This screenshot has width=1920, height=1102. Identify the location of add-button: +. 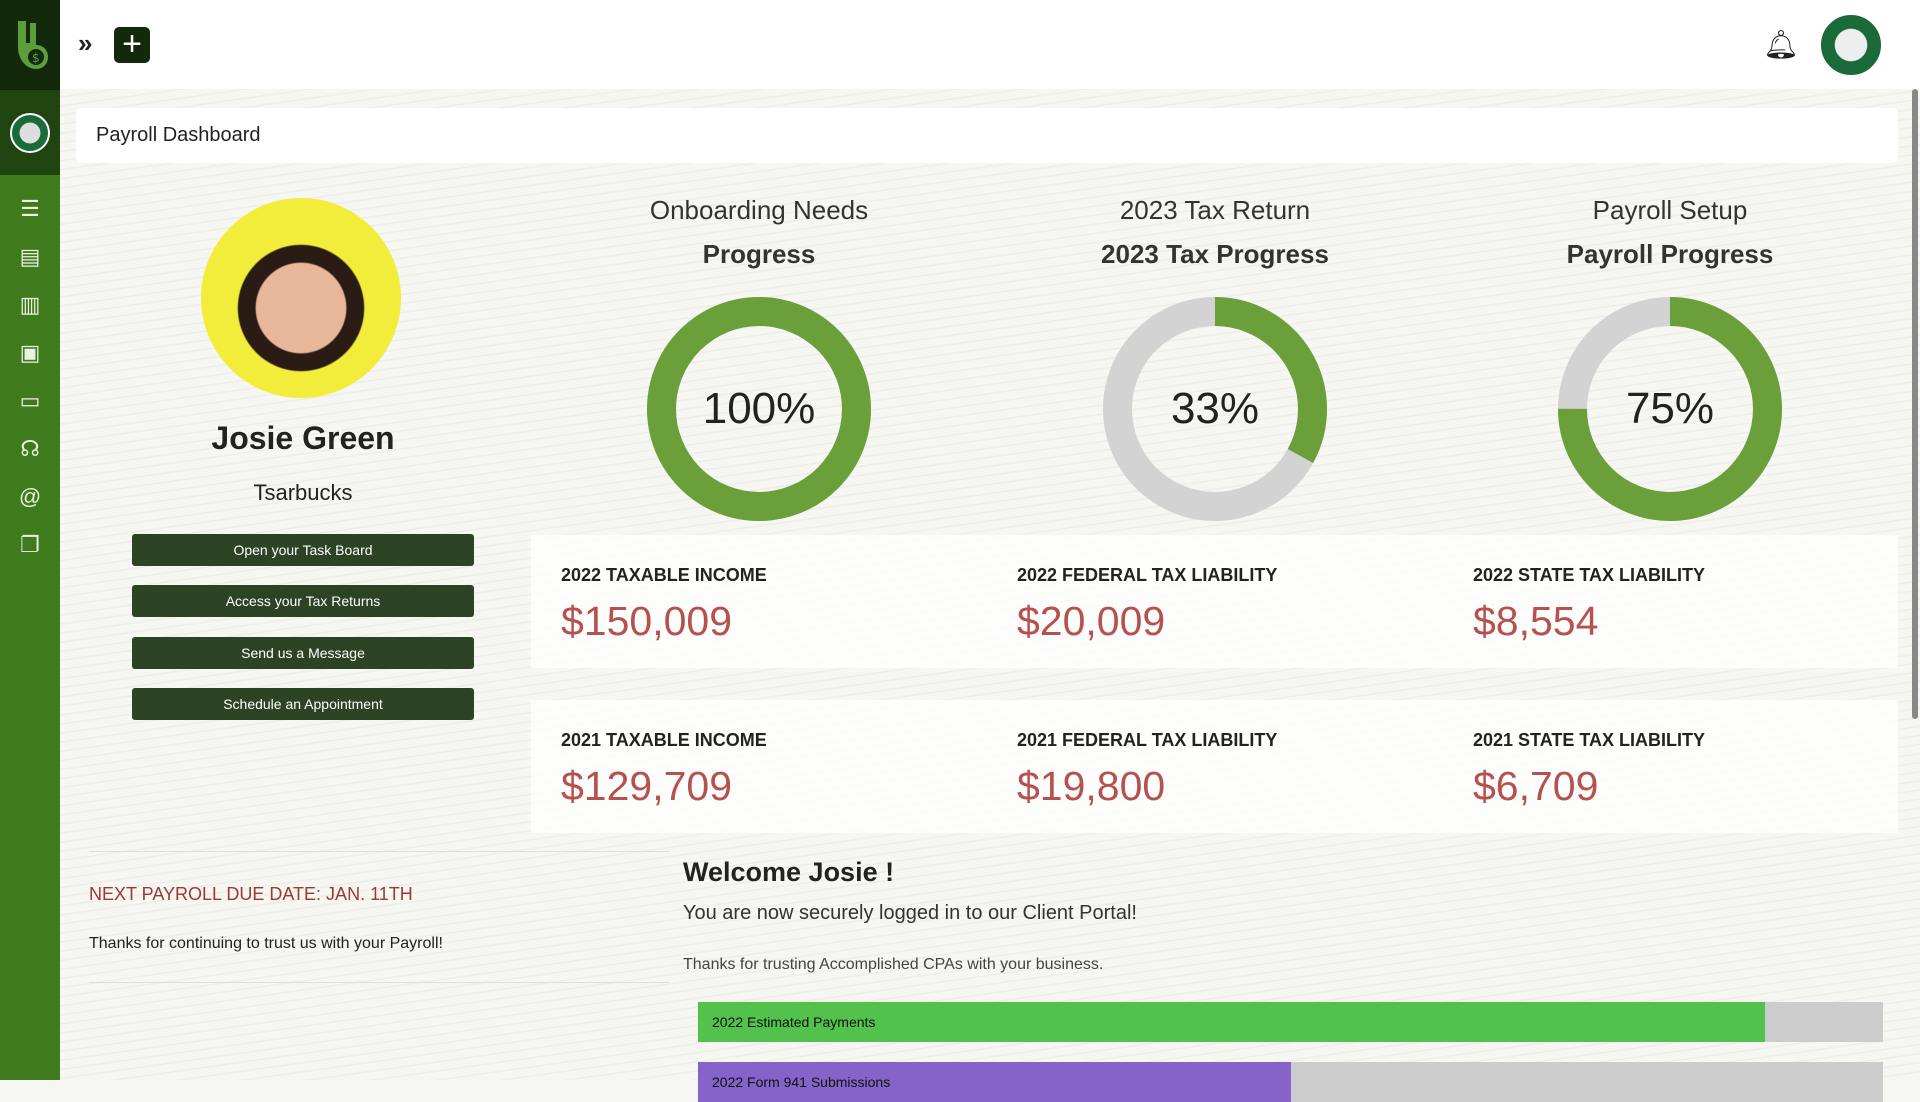
(132, 45).